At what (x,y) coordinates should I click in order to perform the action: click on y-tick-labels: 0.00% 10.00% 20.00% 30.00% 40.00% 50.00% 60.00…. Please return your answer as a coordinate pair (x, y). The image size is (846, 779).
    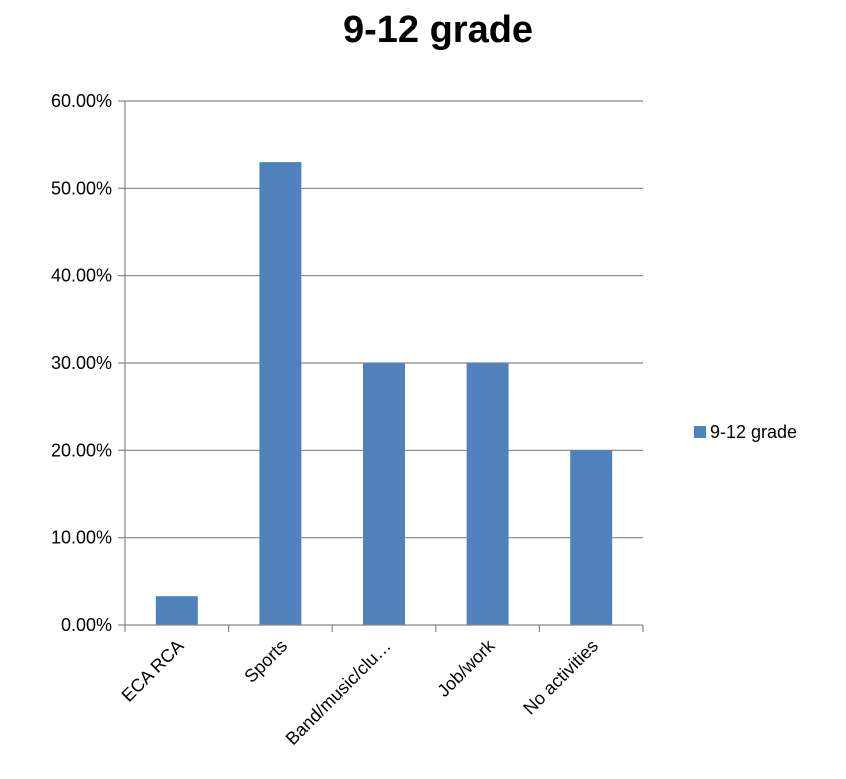
    Looking at the image, I should click on (81, 363).